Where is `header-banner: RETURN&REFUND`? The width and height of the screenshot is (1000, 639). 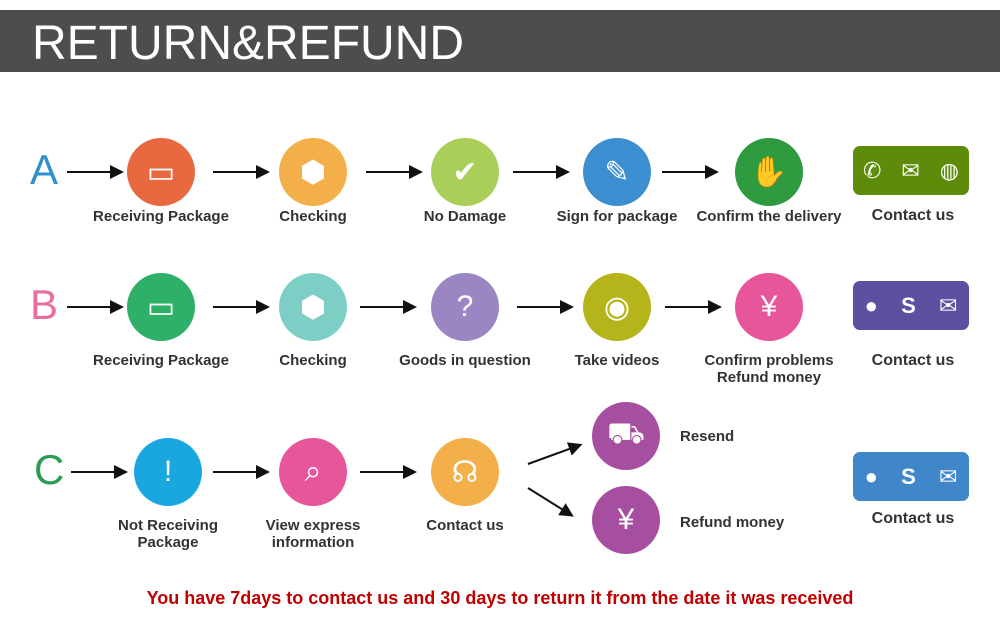 header-banner: RETURN&REFUND is located at coordinates (500, 41).